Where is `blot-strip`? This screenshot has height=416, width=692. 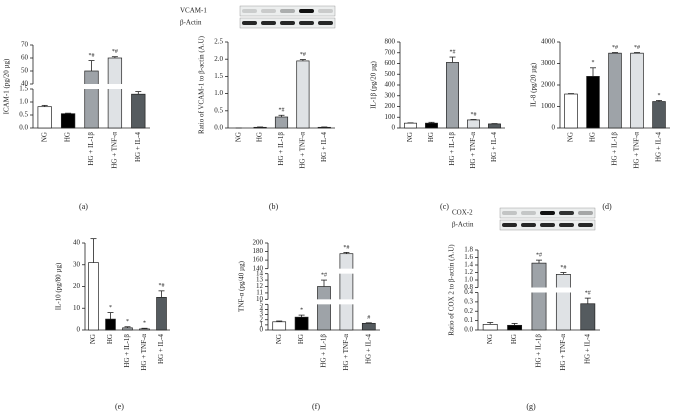
blot-strip is located at coordinates (287, 11).